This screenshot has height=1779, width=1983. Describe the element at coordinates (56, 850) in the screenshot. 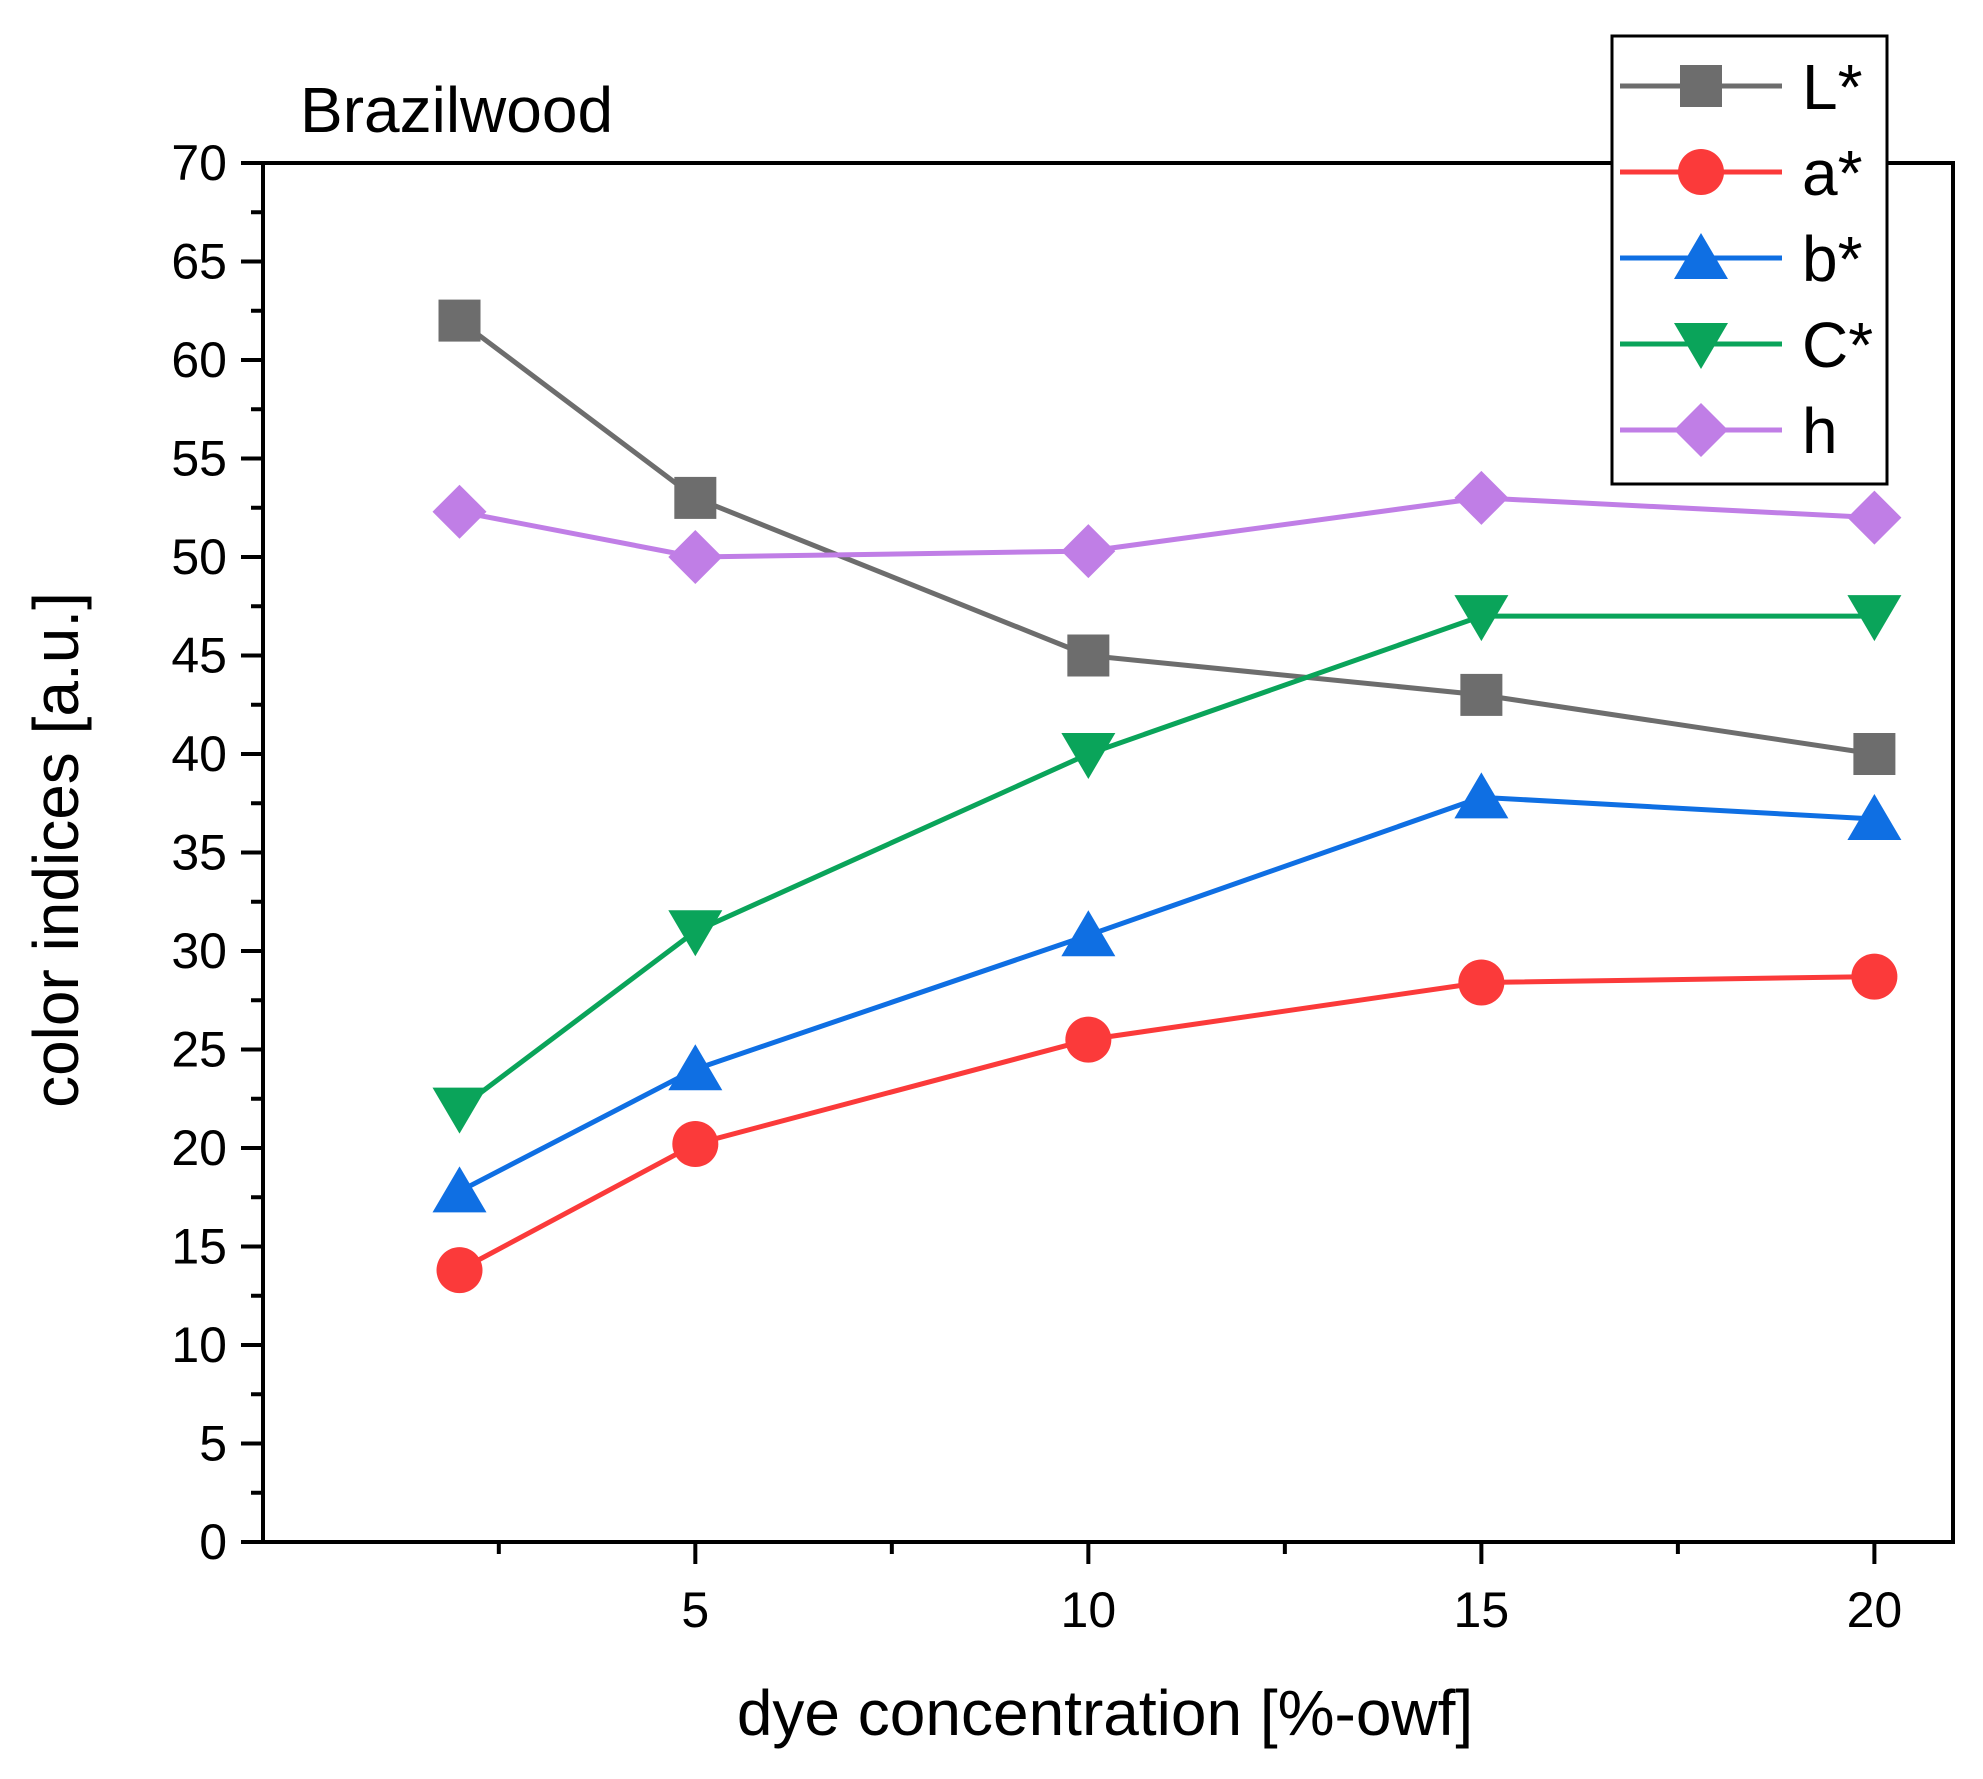

I see `y-axis-title: color indices [a.u.]` at that location.